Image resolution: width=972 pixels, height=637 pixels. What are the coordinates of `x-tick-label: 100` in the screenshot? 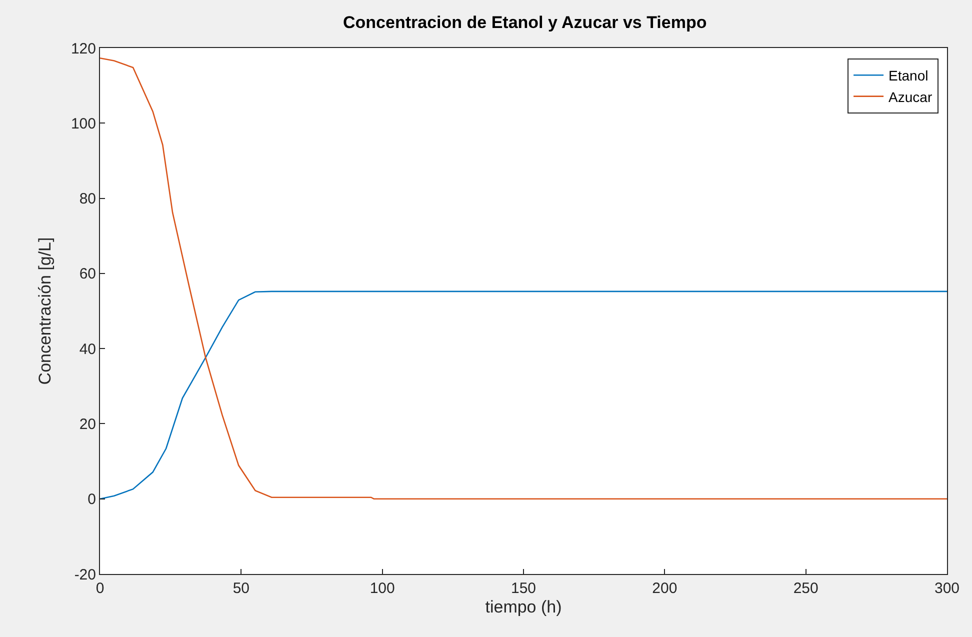 It's located at (382, 588).